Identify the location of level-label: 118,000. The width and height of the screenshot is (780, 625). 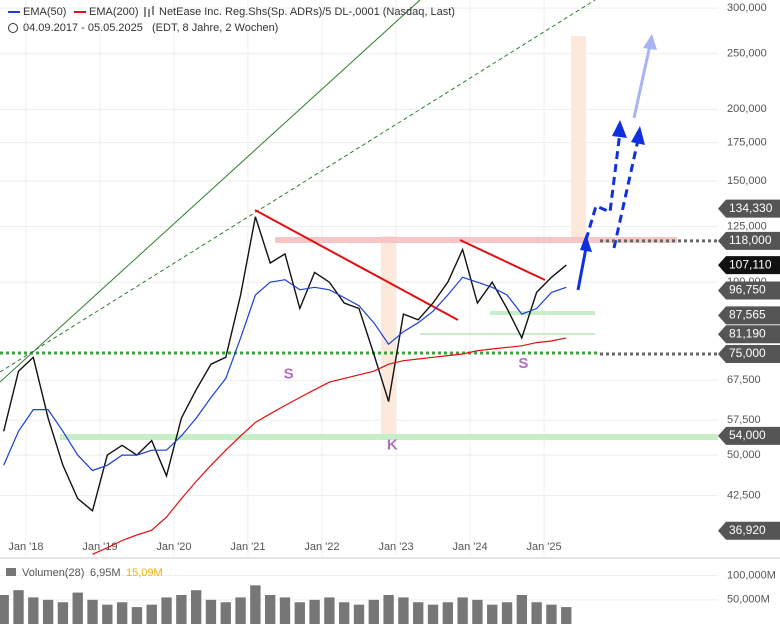
(750, 240).